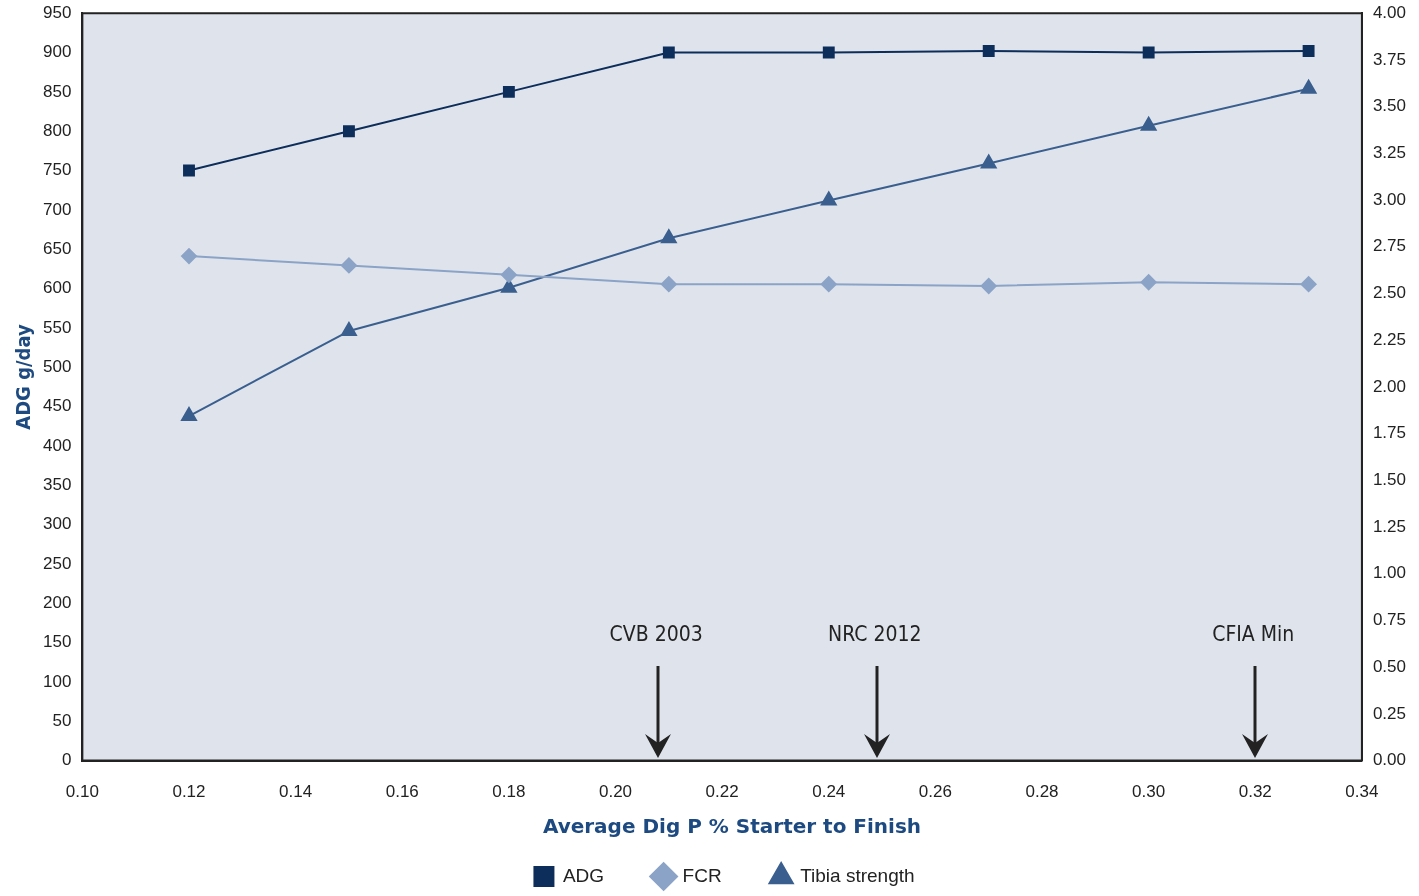 The width and height of the screenshot is (1419, 896). What do you see at coordinates (1389, 760) in the screenshot?
I see `y2-tick-label: 0.00` at bounding box center [1389, 760].